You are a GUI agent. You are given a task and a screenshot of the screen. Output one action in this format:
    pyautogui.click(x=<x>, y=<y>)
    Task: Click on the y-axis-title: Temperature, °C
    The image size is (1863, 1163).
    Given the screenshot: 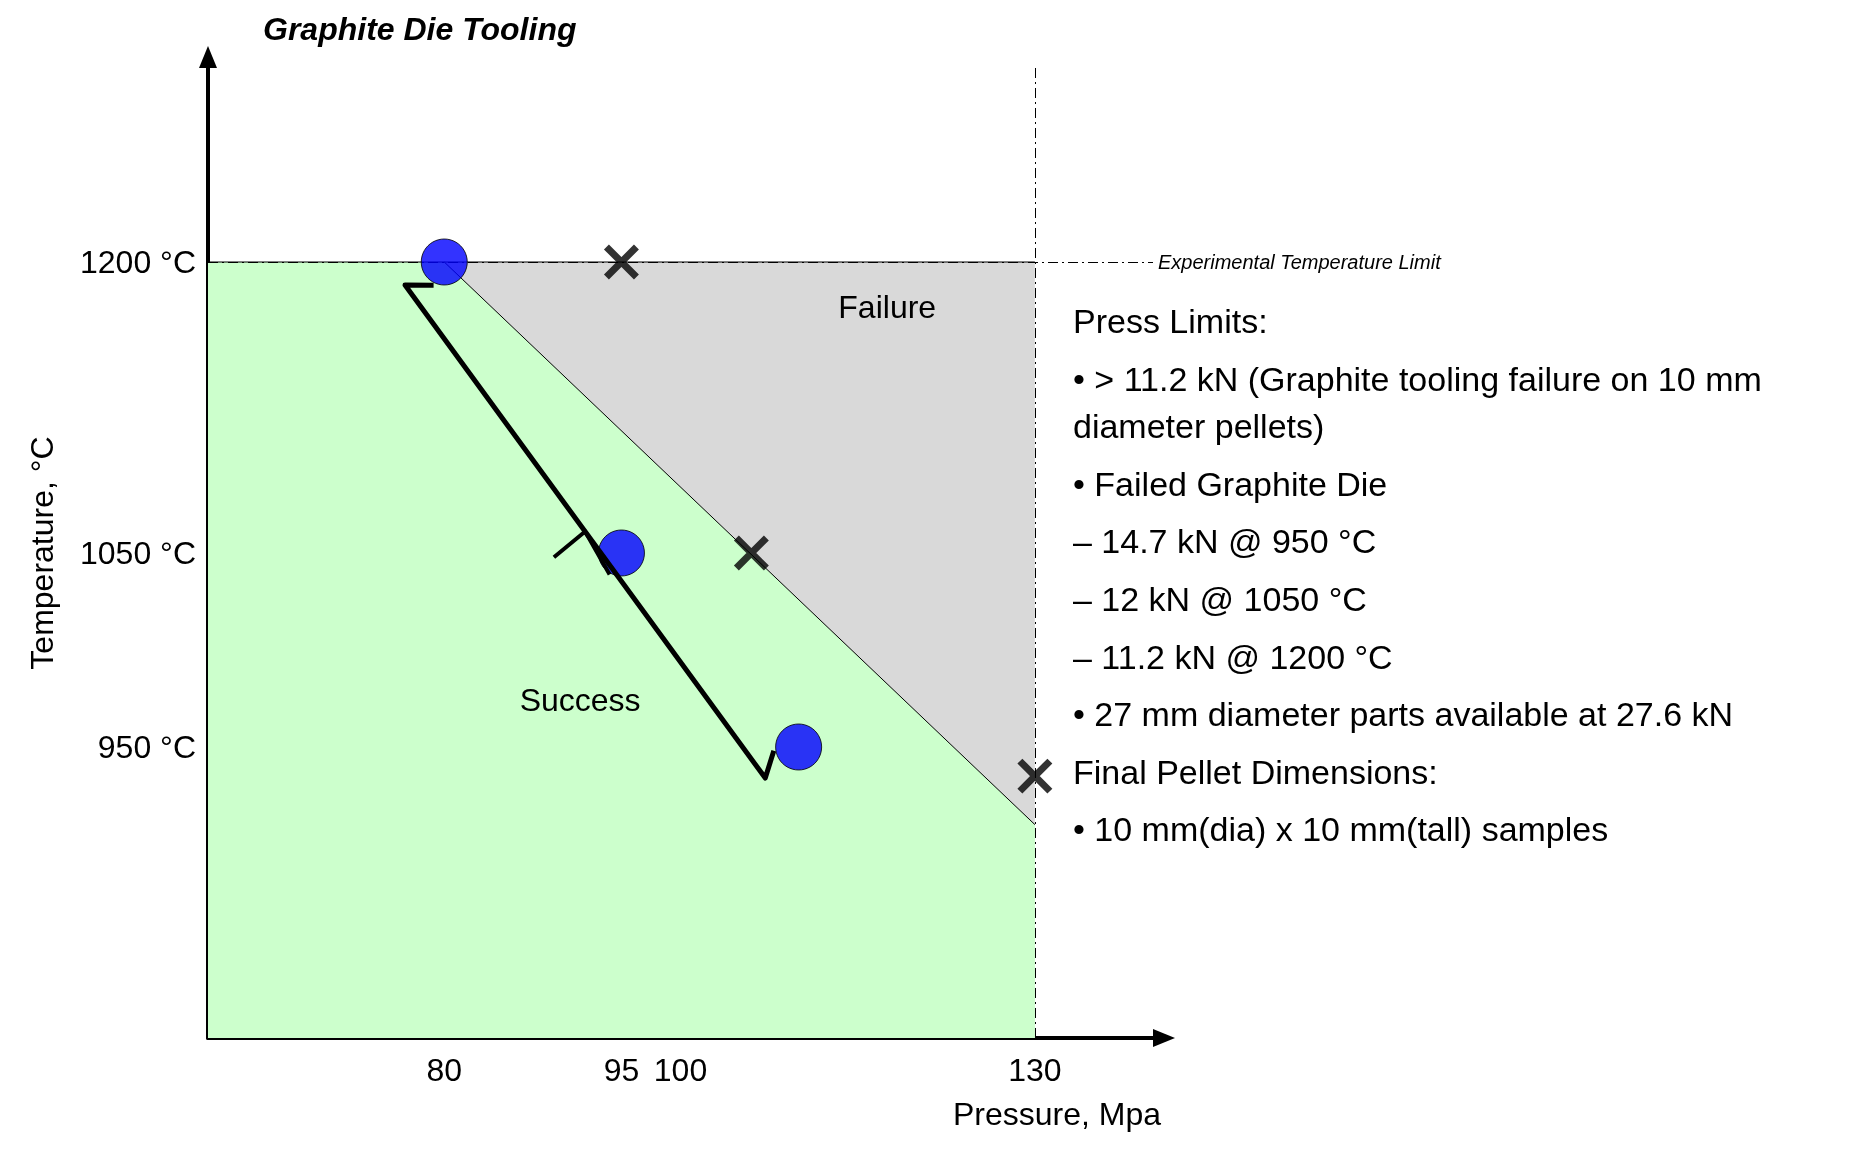 What is the action you would take?
    pyautogui.click(x=42, y=553)
    